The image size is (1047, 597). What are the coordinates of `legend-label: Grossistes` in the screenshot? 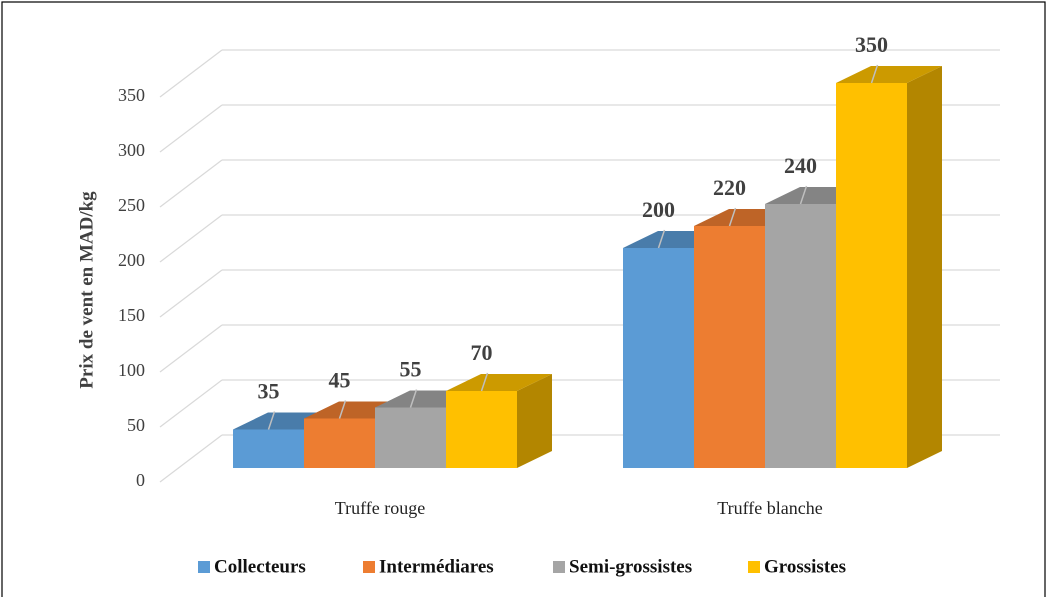 It's located at (805, 566).